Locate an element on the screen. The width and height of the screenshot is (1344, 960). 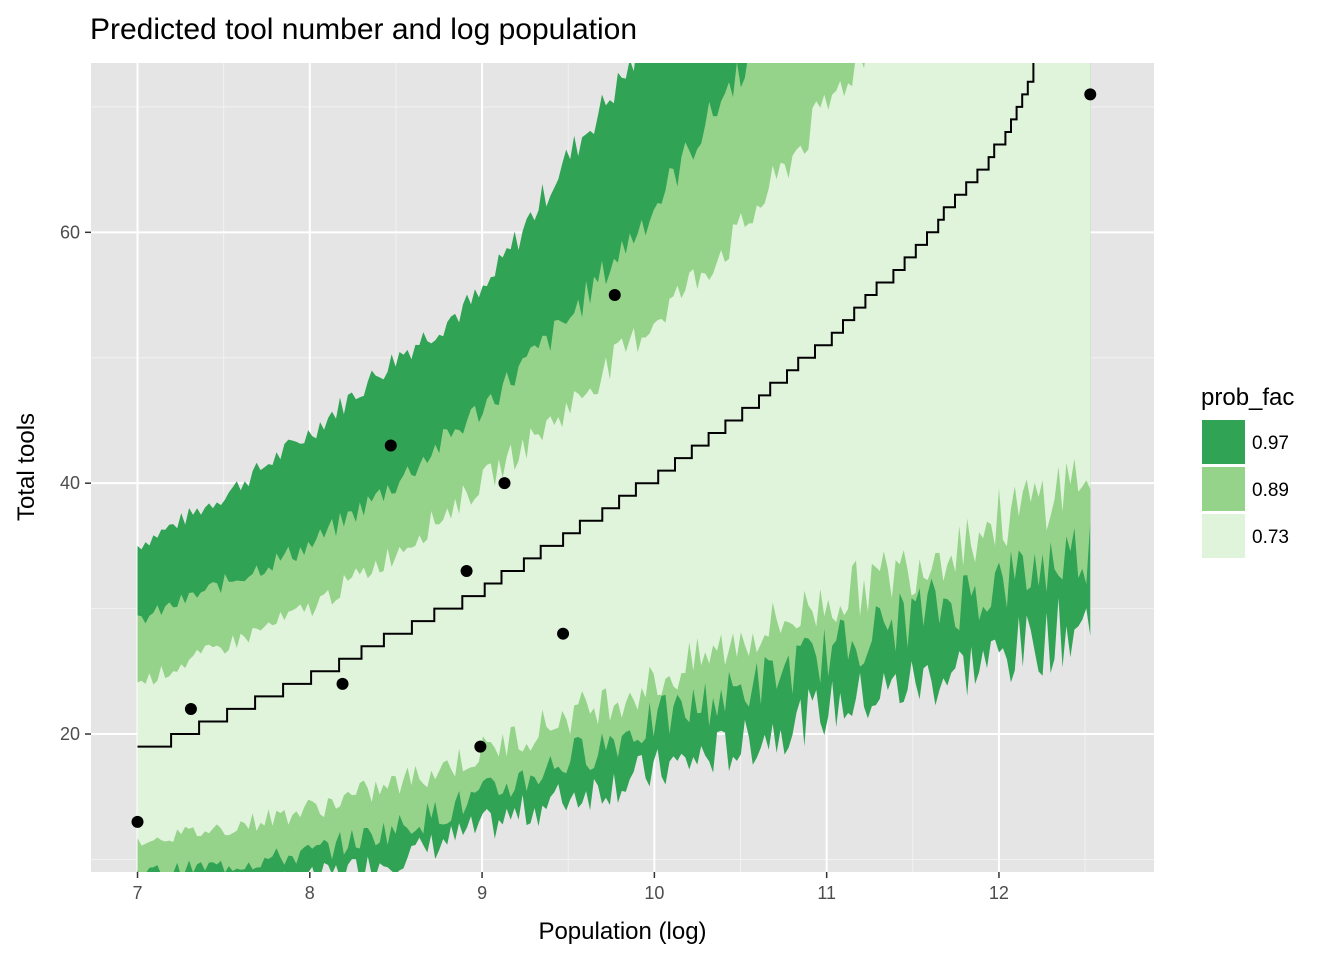
y-axis-title: Total tools is located at coordinates (26, 467).